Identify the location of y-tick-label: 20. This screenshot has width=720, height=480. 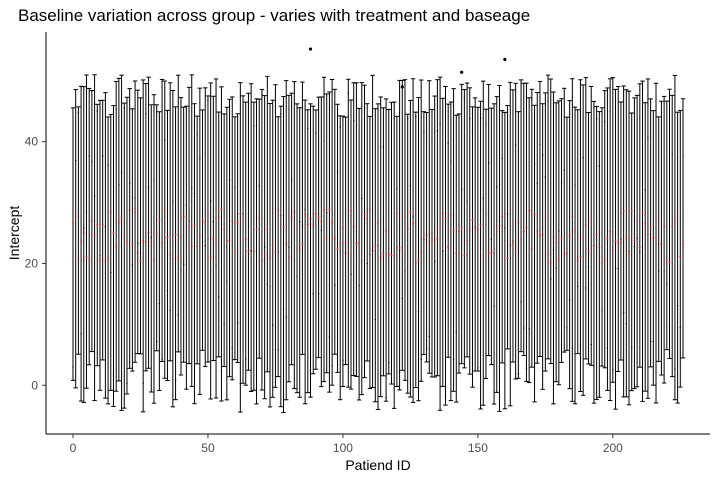
(32, 263).